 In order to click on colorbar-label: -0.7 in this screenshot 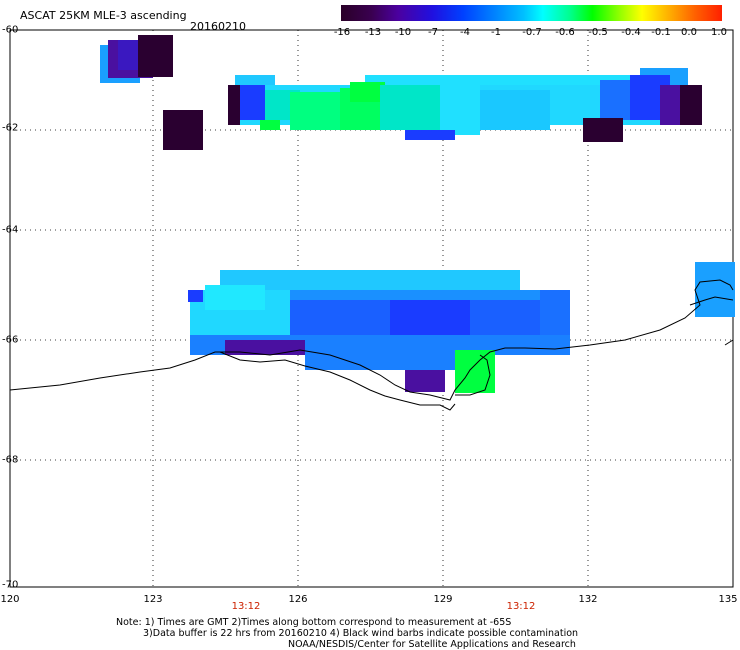, I will do `click(532, 32)`.